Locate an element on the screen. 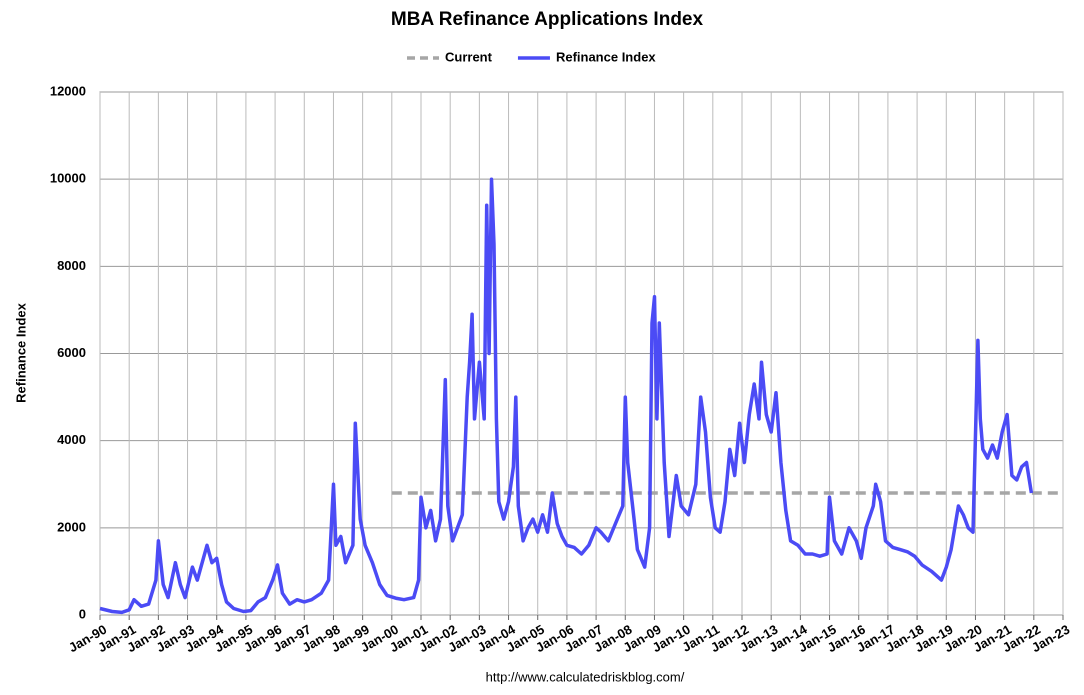 The width and height of the screenshot is (1084, 695). legend-label: Refinance Index is located at coordinates (606, 56).